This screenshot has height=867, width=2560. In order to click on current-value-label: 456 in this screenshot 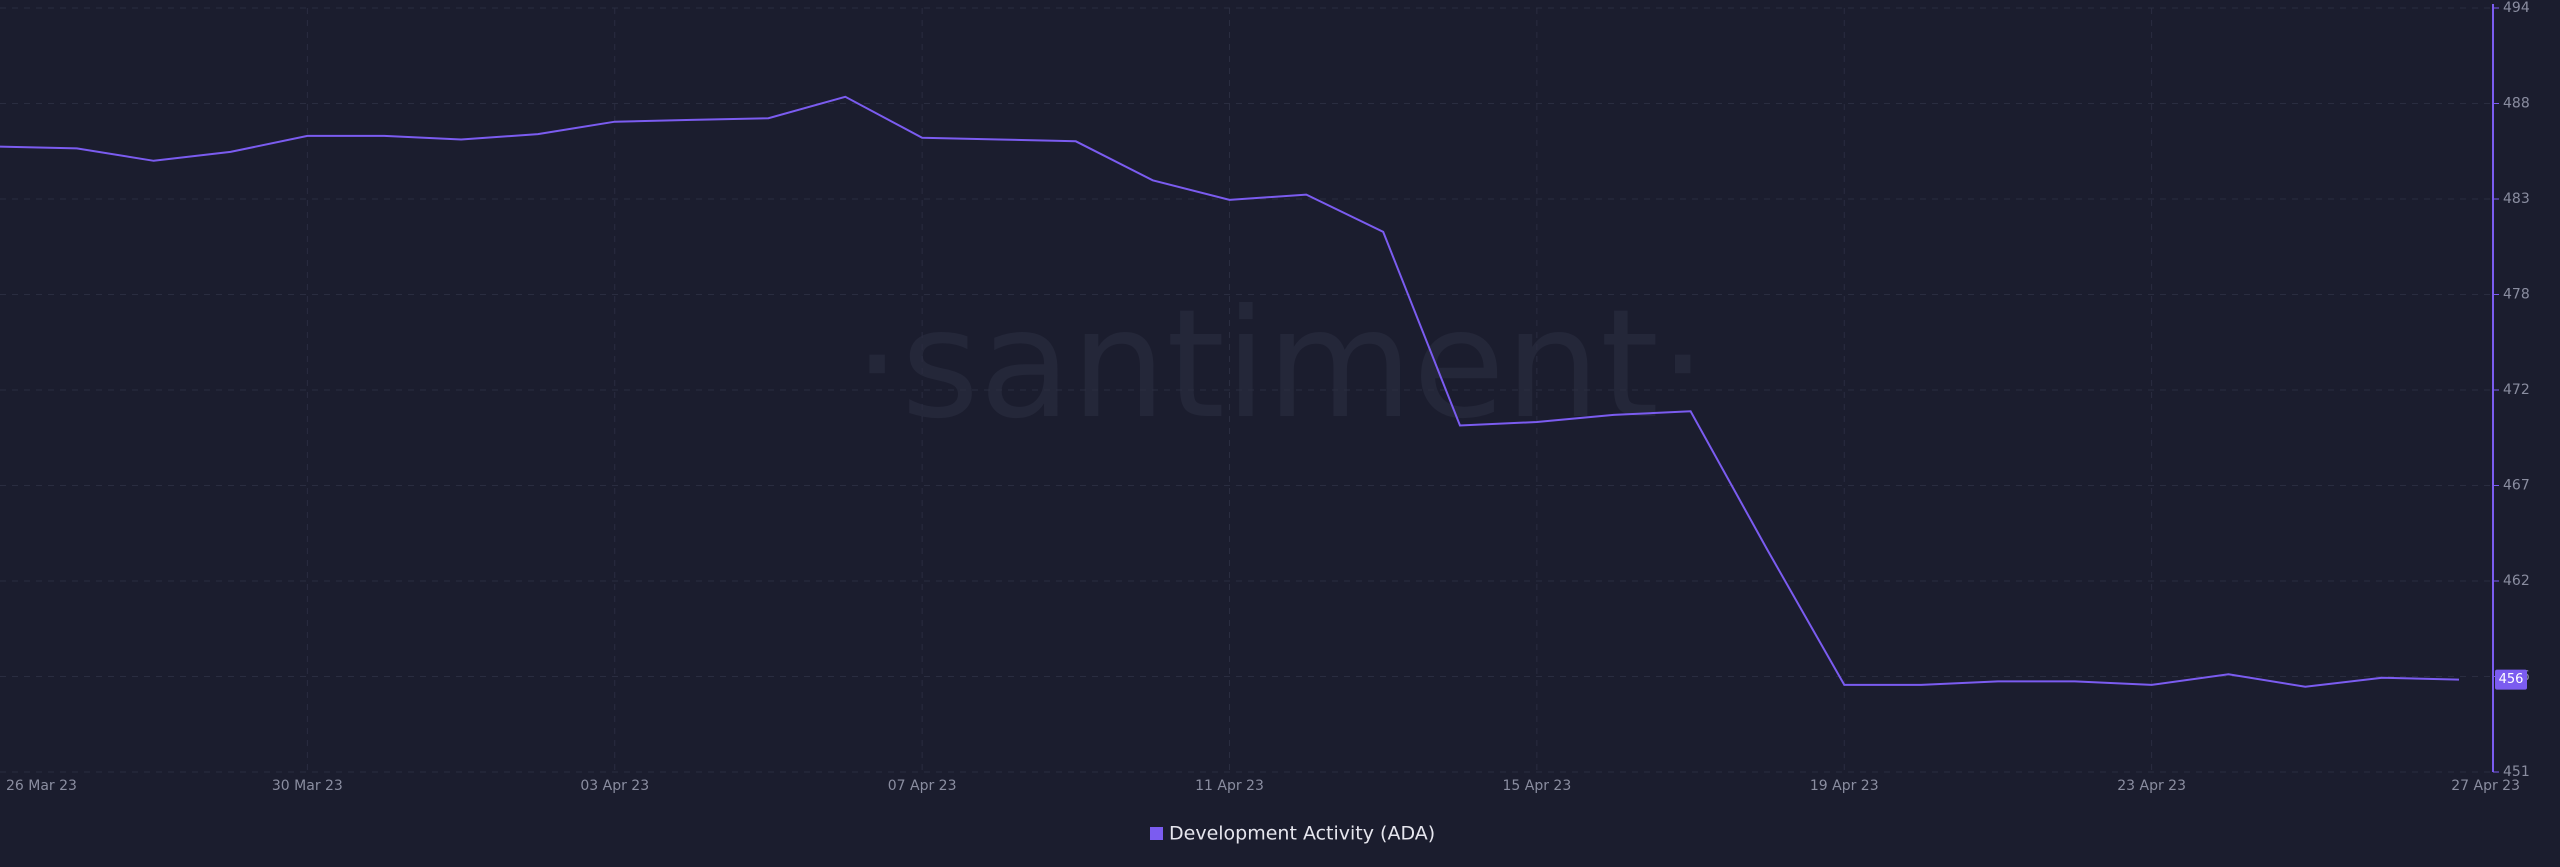, I will do `click(2511, 679)`.